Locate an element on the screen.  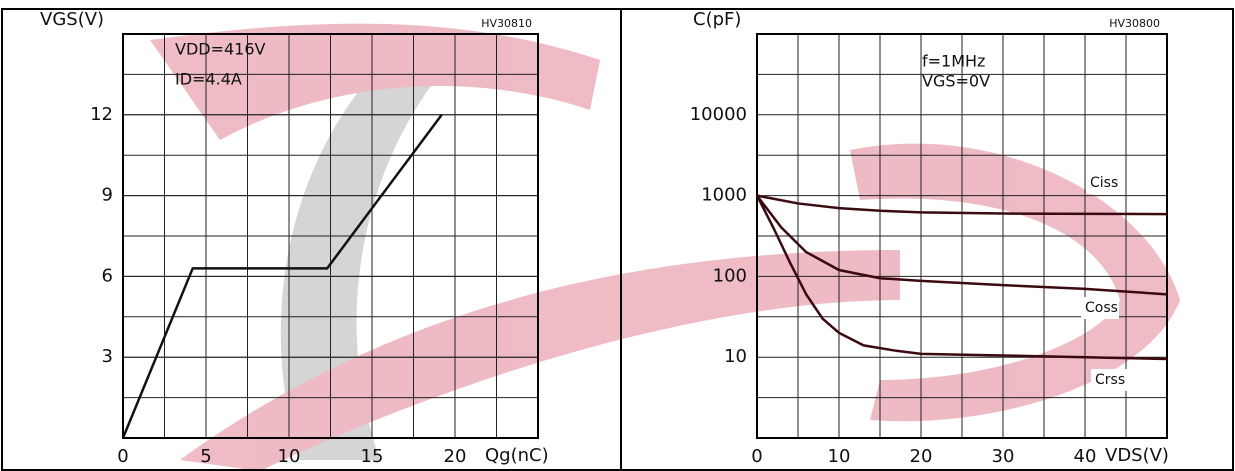
y-tick-label: 10 is located at coordinates (735, 356).